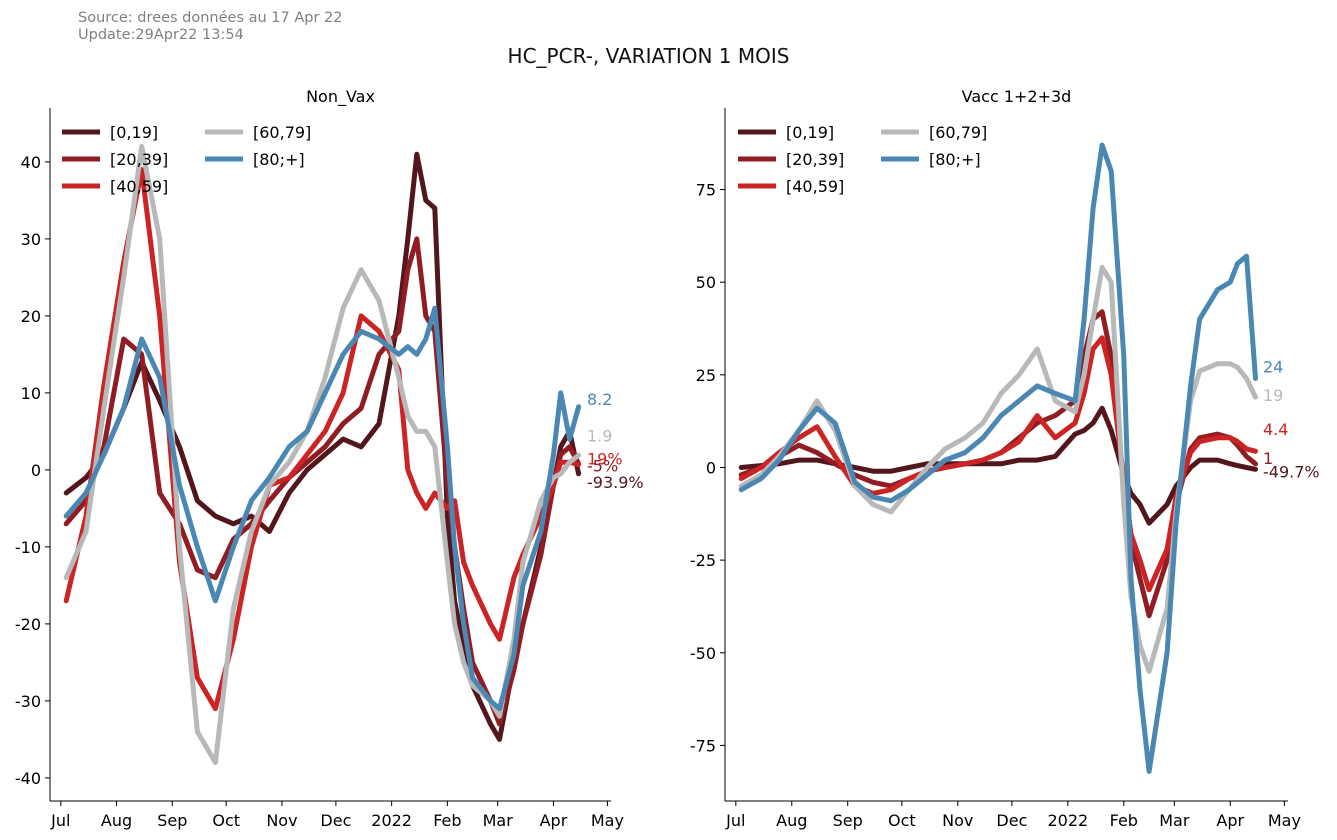 The height and width of the screenshot is (840, 1337). What do you see at coordinates (28, 547) in the screenshot?
I see `y-tick-label: -10` at bounding box center [28, 547].